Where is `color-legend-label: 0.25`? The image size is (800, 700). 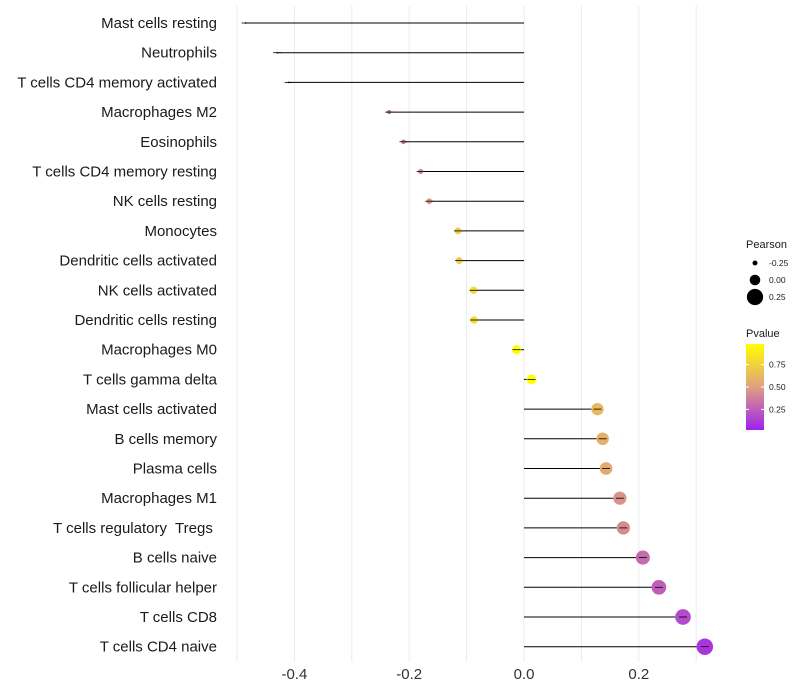
color-legend-label: 0.25 is located at coordinates (777, 409).